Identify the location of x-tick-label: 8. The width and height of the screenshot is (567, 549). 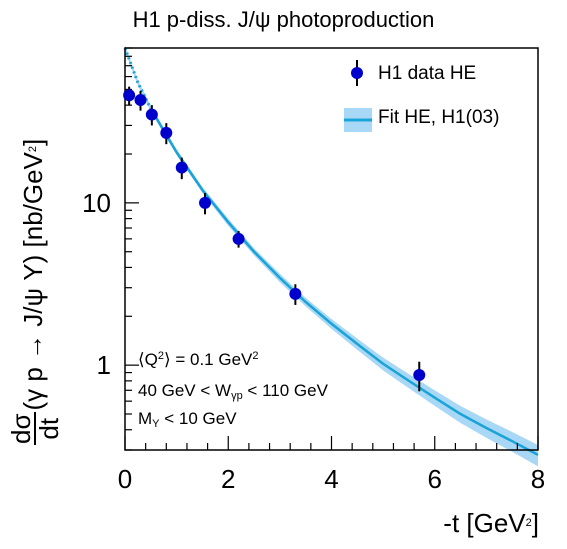
(538, 479).